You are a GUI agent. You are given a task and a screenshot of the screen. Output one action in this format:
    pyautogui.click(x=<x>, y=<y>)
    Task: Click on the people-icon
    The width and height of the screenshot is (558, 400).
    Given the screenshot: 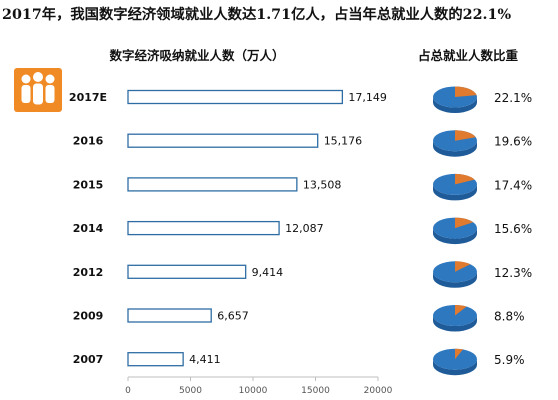 What is the action you would take?
    pyautogui.click(x=38, y=90)
    